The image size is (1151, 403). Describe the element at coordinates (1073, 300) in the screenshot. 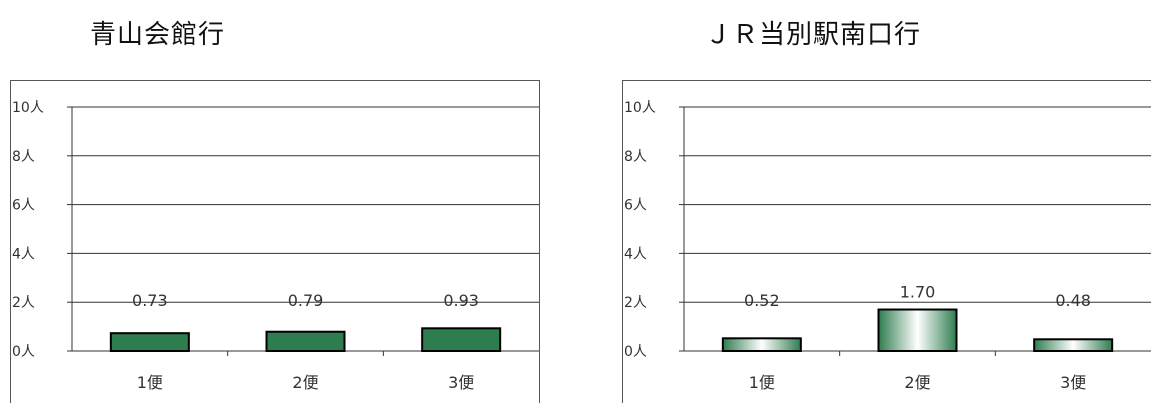

I see `data-label: 0.48` at that location.